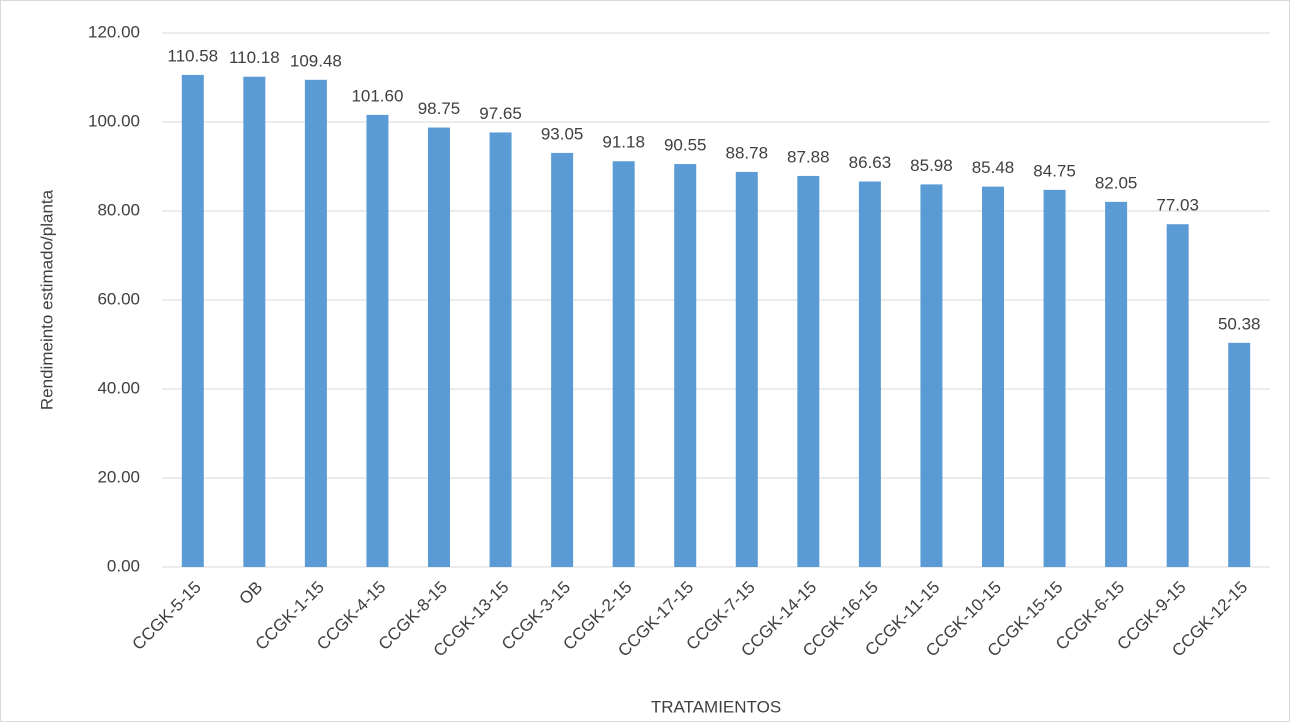 Image resolution: width=1291 pixels, height=728 pixels. Describe the element at coordinates (623, 142) in the screenshot. I see `data-label: 91.18` at that location.